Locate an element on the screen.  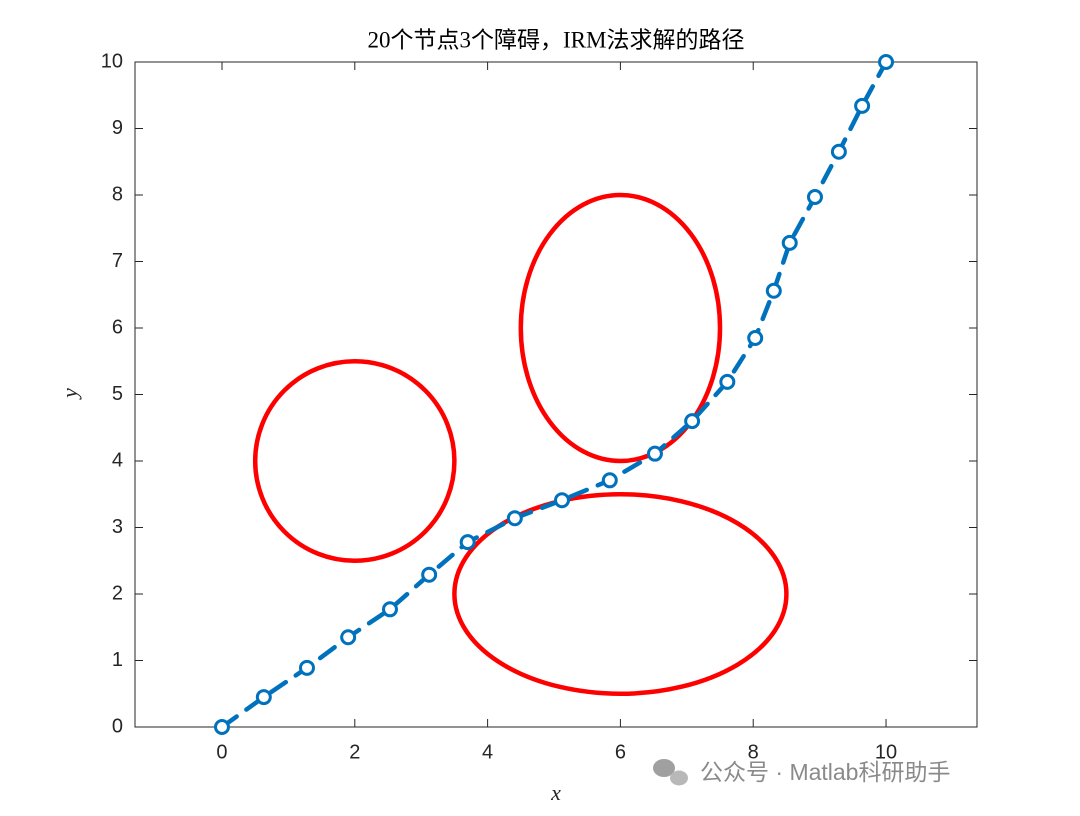
y-tick-label: 2 is located at coordinates (117, 593).